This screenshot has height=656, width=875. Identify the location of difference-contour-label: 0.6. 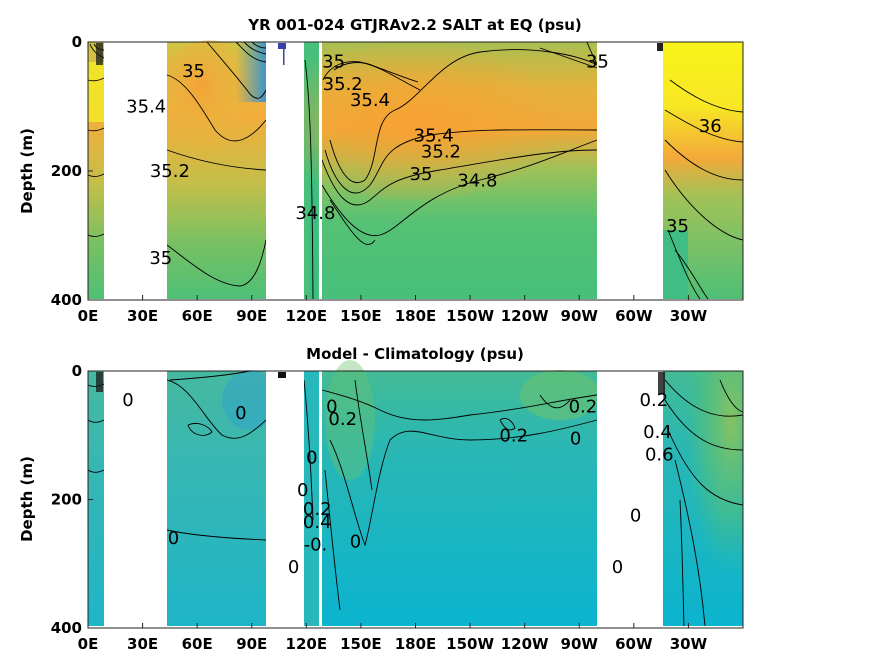
(659, 455).